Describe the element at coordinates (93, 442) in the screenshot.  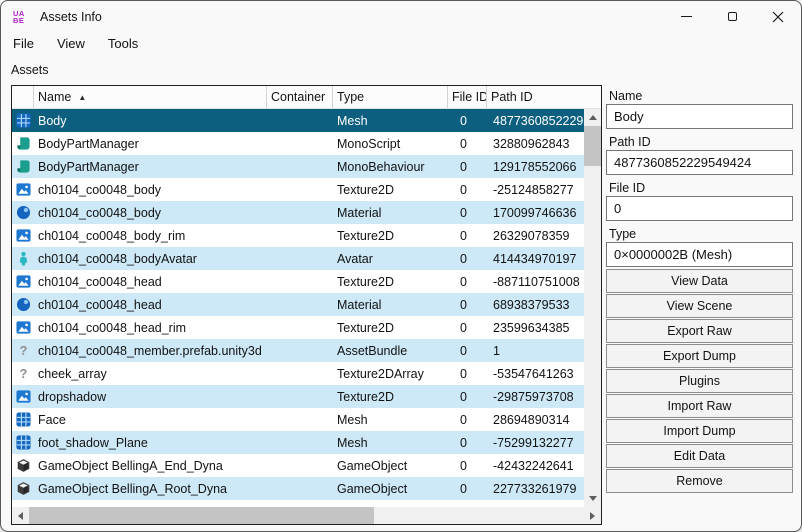
I see `cell-name: foot_shadow_Plane` at that location.